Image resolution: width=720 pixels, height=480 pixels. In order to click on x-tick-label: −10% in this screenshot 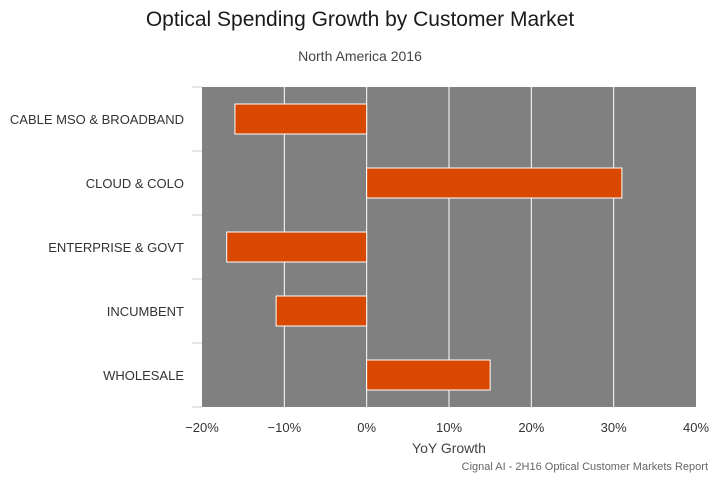, I will do `click(285, 427)`.